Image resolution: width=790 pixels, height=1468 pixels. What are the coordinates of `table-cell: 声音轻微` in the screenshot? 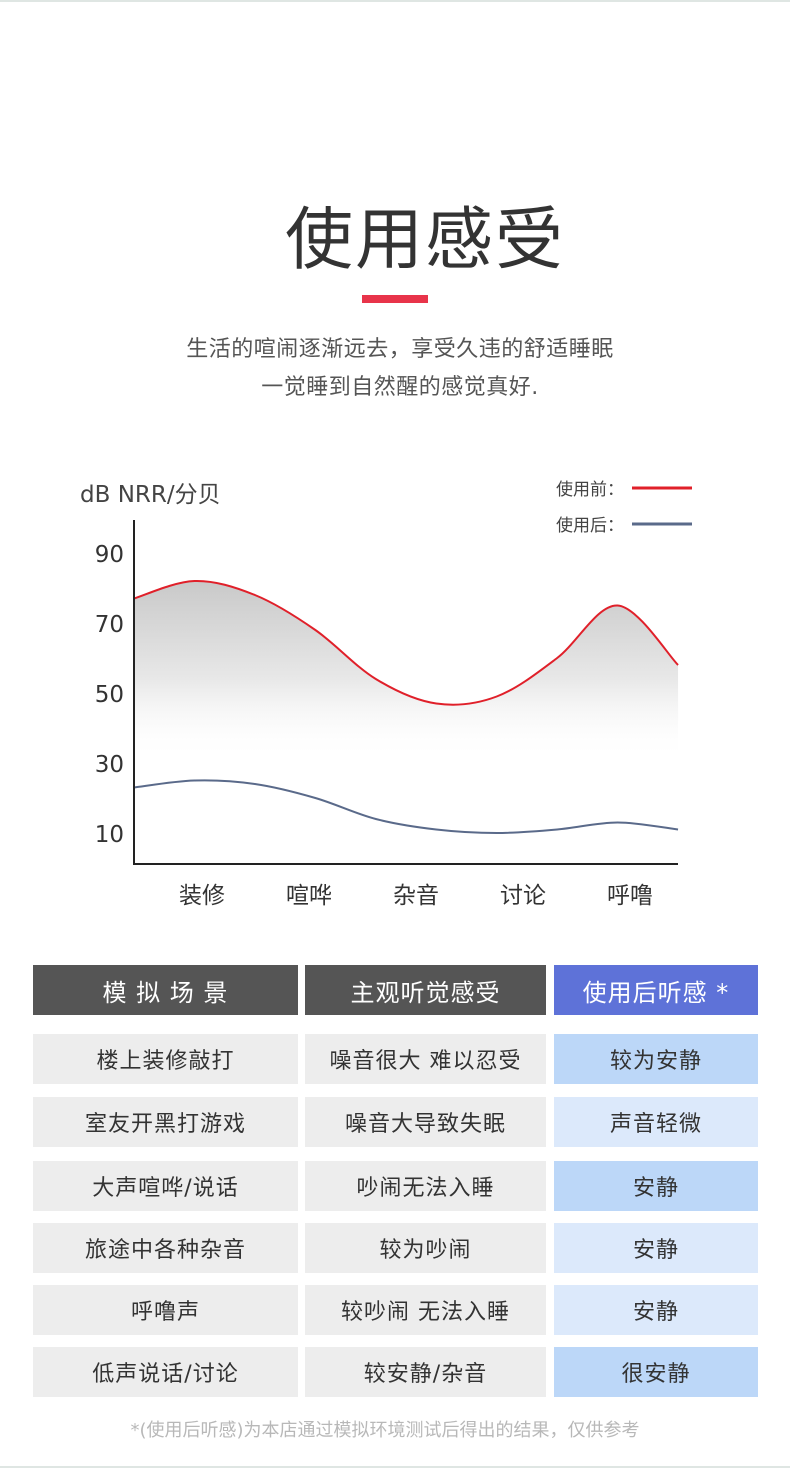 It's located at (656, 1122).